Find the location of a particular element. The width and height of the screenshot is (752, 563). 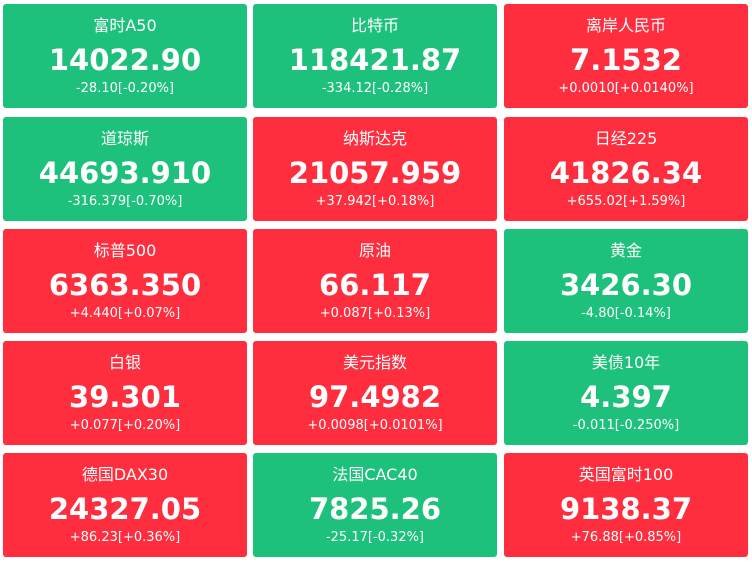

quote-name: 道琼斯 is located at coordinates (124, 138).